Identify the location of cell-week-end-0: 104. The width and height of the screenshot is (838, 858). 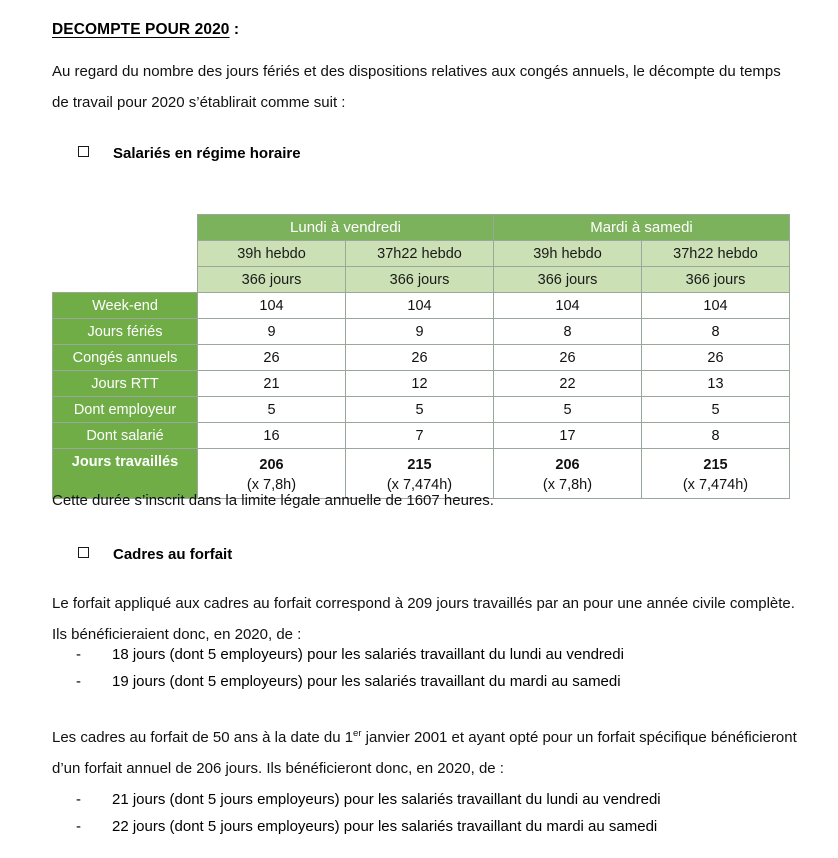
(271, 305).